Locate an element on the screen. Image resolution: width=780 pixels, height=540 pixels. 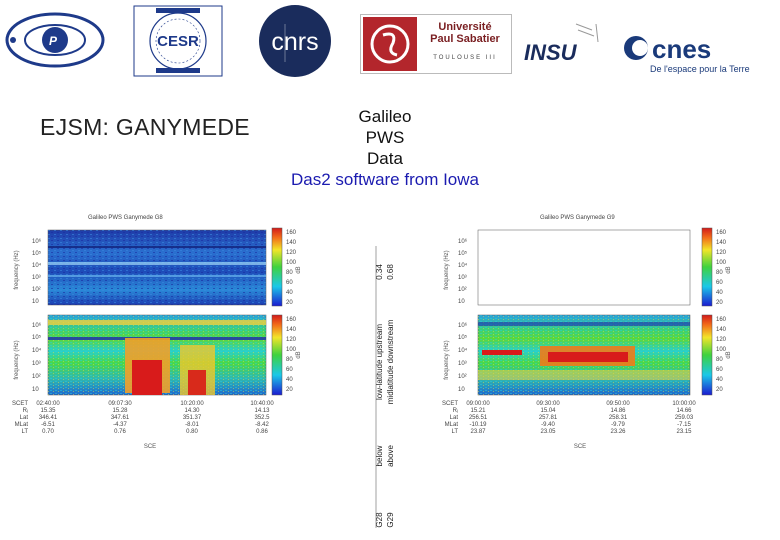
ephem-value: 15.04 is located at coordinates (548, 411).